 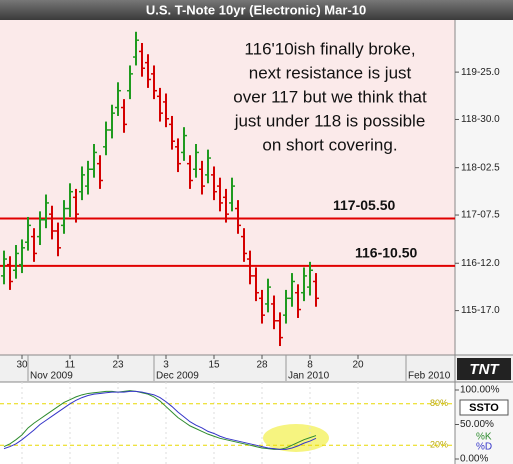 I want to click on y-tick-label: 119-25.0, so click(x=480, y=72).